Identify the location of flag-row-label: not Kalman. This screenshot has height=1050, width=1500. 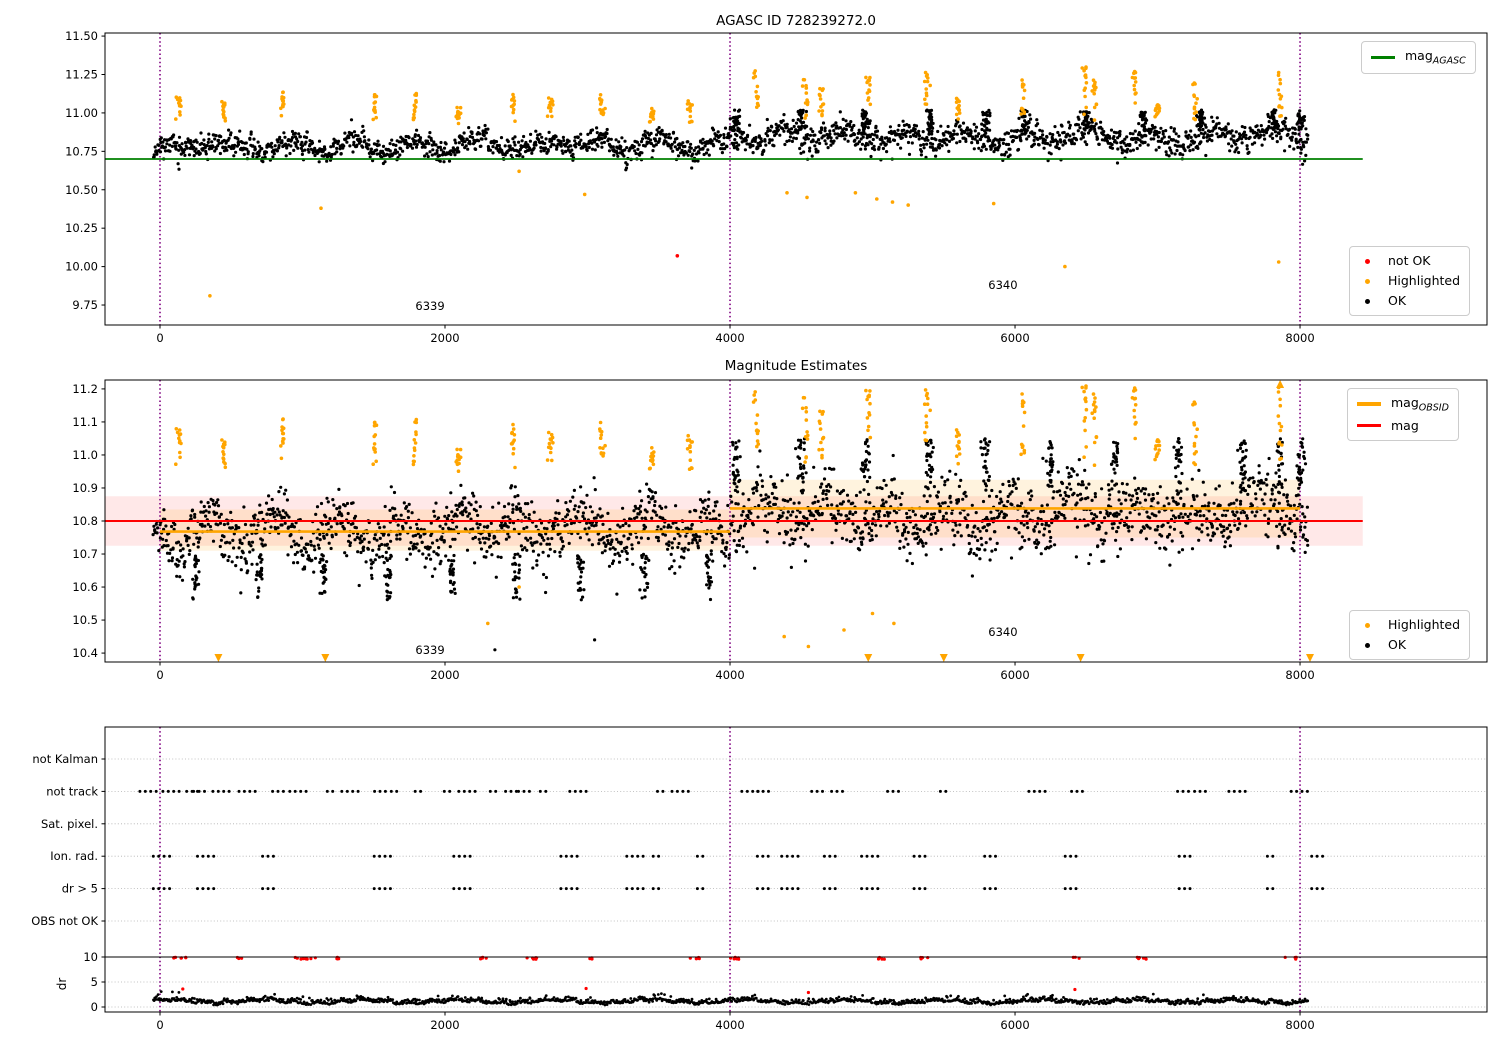
(65, 759).